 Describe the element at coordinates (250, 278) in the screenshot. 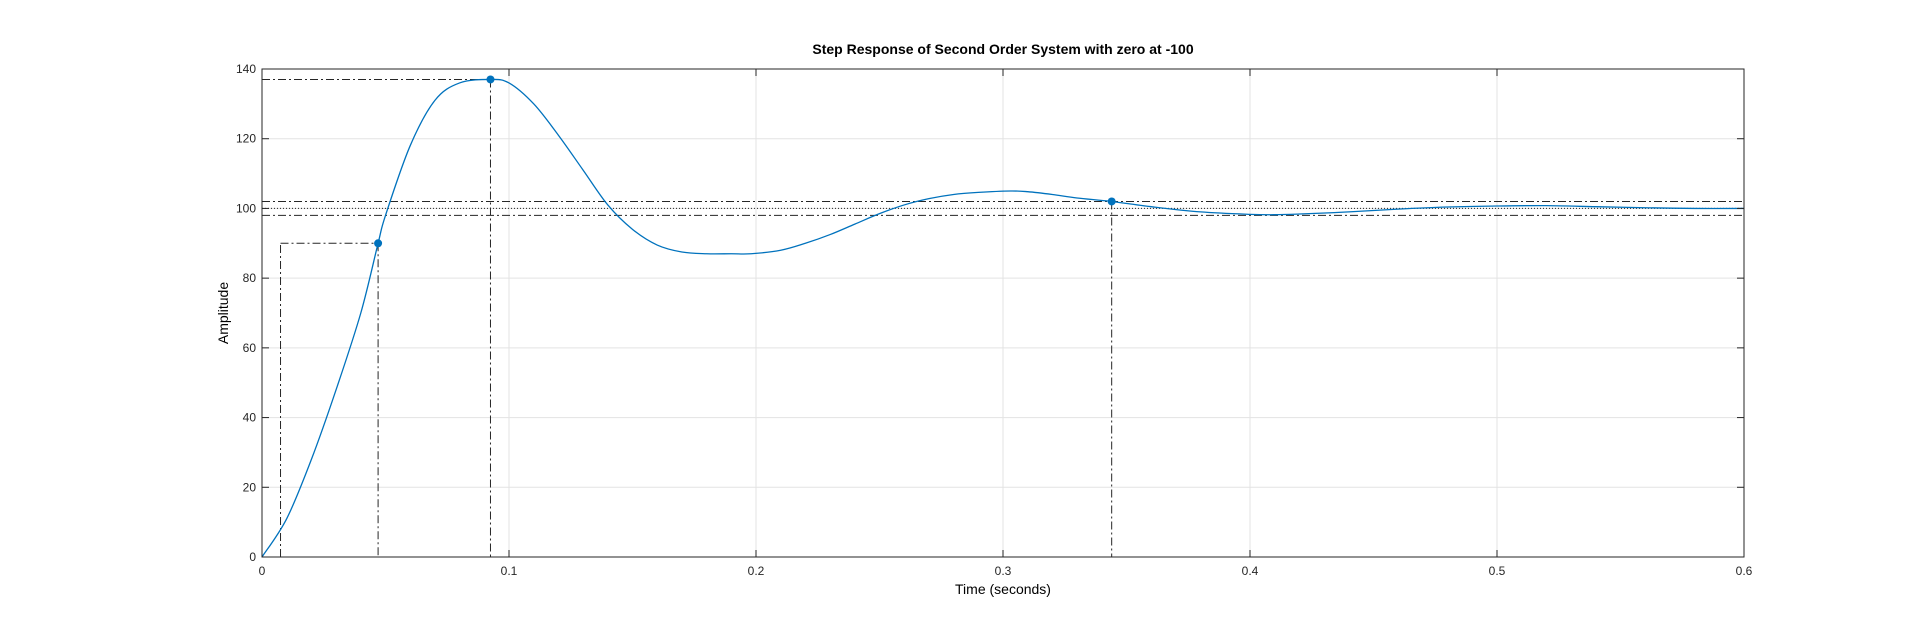

I see `y-tick-label: 80` at that location.